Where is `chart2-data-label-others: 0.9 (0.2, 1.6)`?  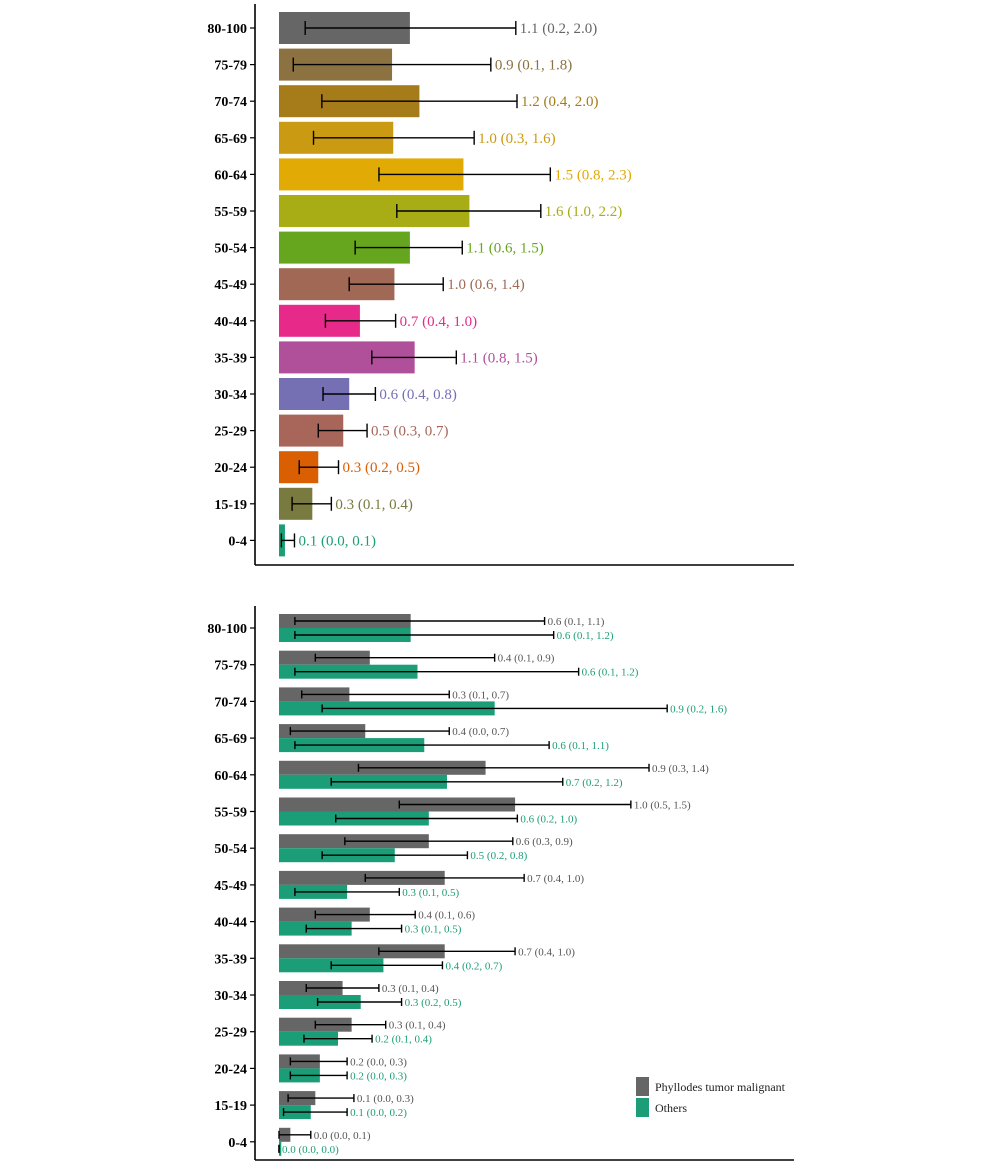 chart2-data-label-others: 0.9 (0.2, 1.6) is located at coordinates (698, 709).